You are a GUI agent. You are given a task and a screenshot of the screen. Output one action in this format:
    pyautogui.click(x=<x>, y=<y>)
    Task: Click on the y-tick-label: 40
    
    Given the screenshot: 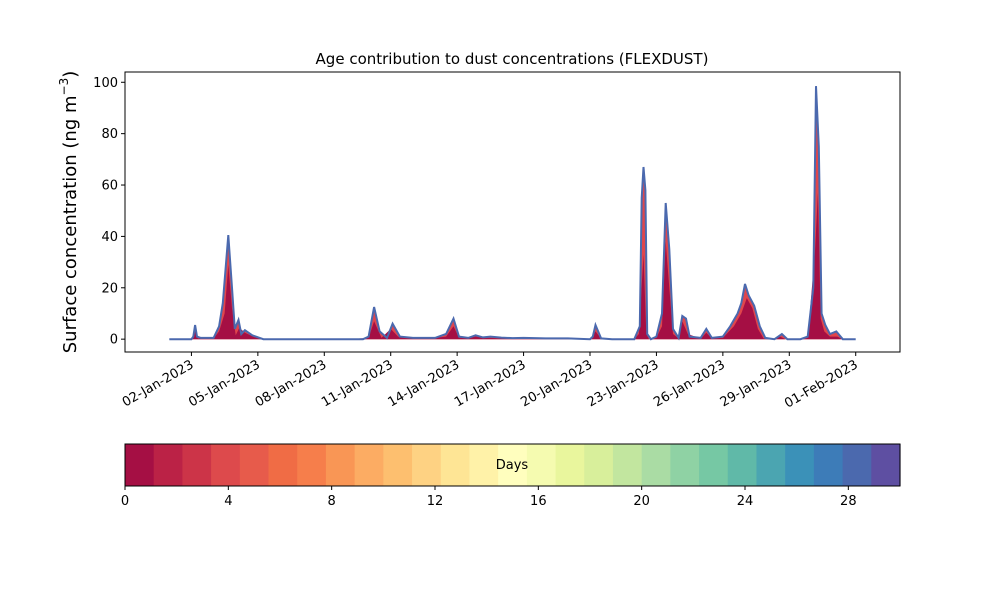 What is the action you would take?
    pyautogui.click(x=109, y=237)
    